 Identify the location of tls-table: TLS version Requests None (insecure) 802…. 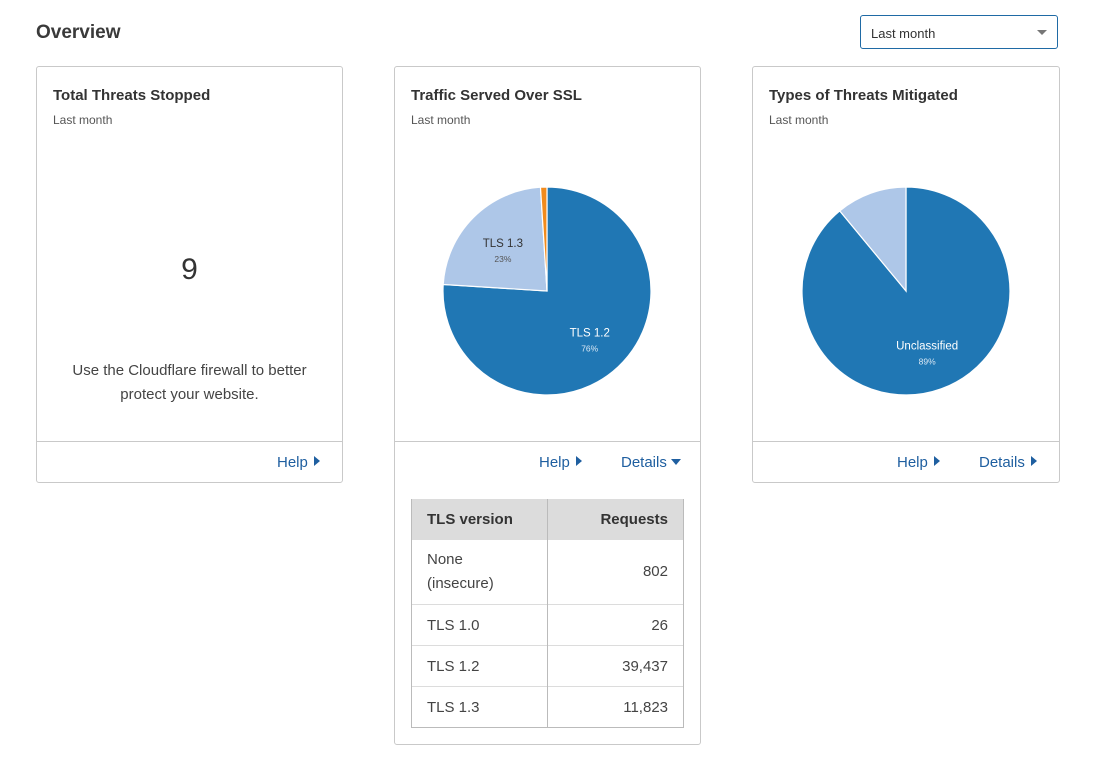
(547, 613).